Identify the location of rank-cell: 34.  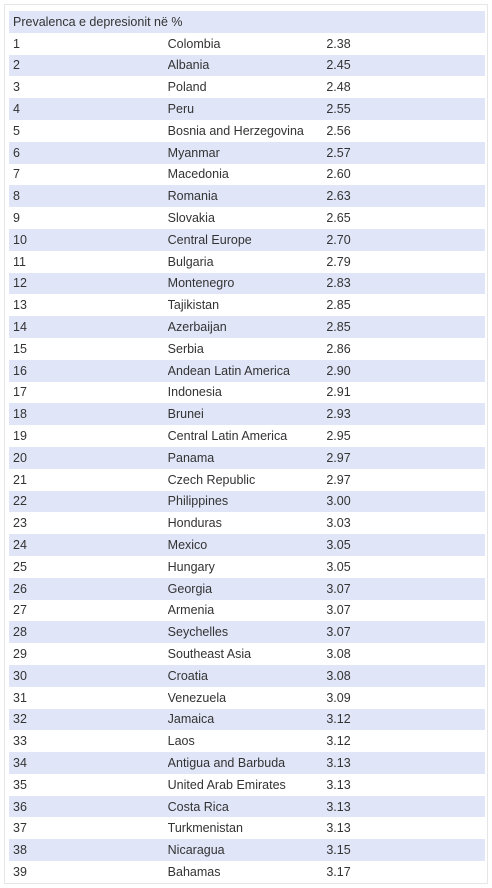
(88, 763).